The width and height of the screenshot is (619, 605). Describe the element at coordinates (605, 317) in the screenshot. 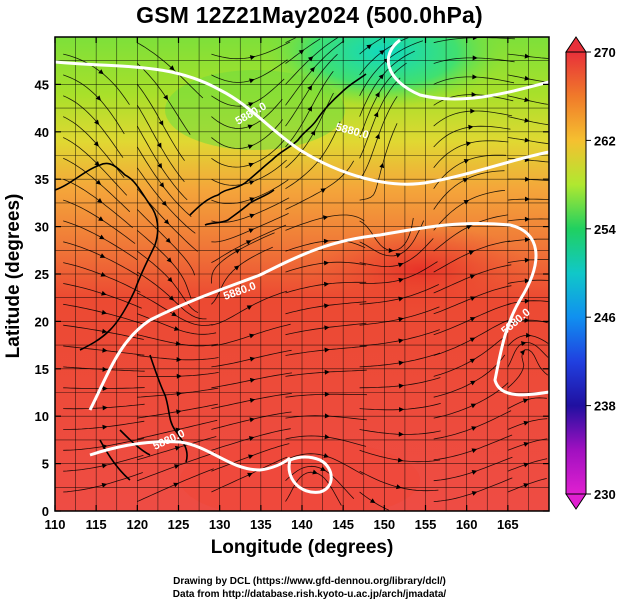

I see `colorbar-label: 246` at that location.